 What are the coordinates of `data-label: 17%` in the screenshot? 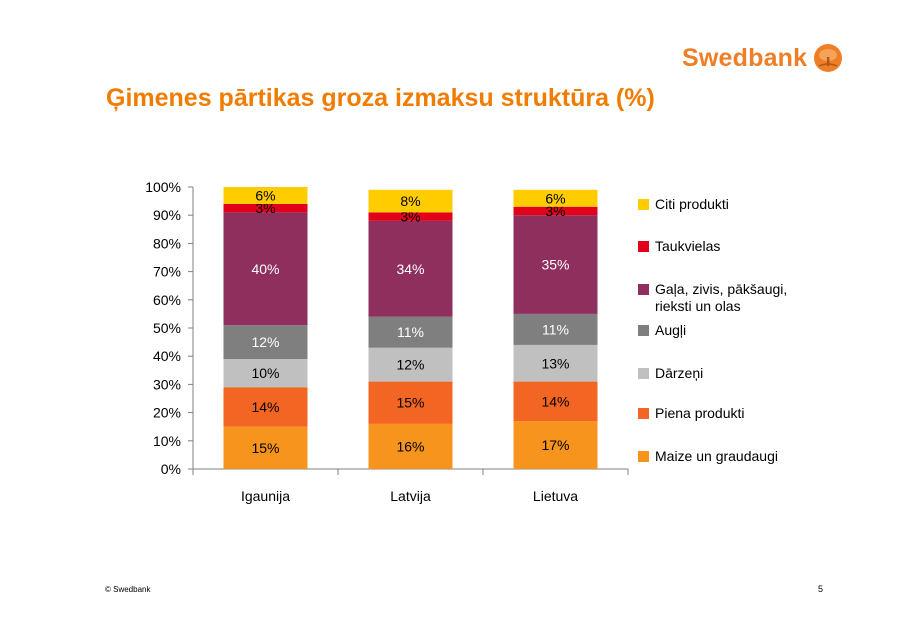 It's located at (555, 445).